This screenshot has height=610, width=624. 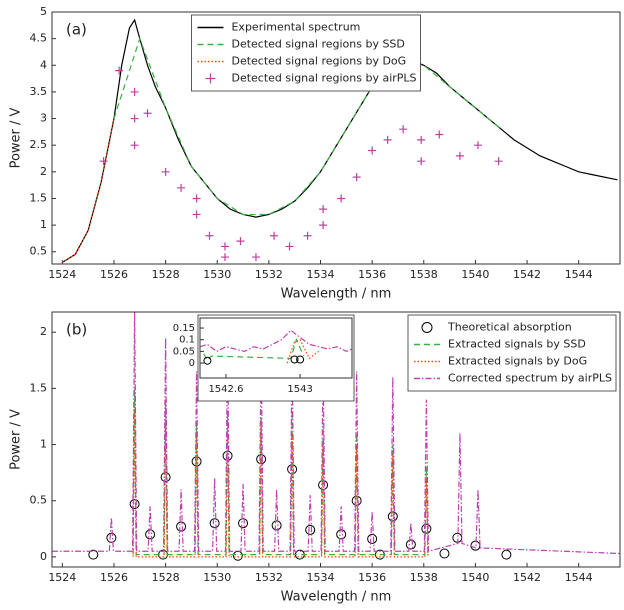 What do you see at coordinates (43, 118) in the screenshot?
I see `y-tick-label: 3` at bounding box center [43, 118].